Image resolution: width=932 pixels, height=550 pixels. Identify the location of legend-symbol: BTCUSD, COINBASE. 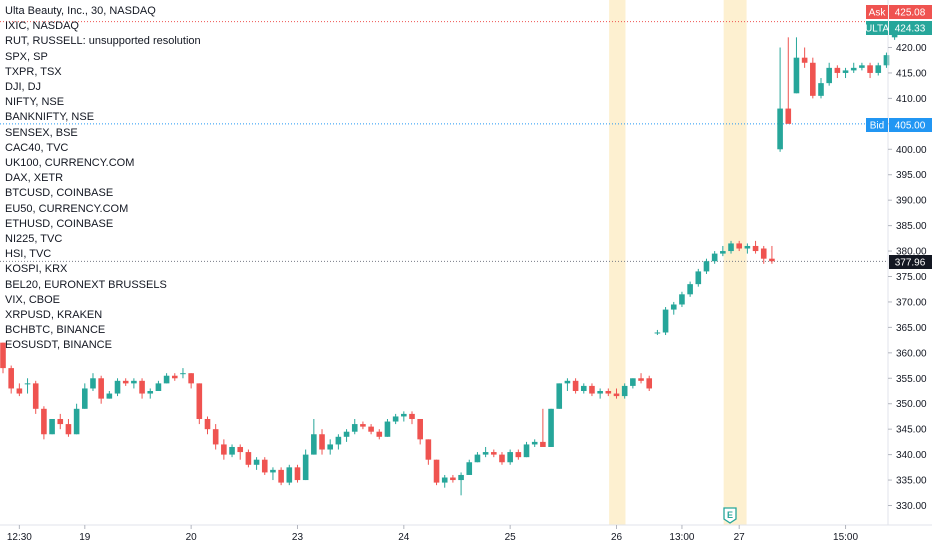
(59, 193).